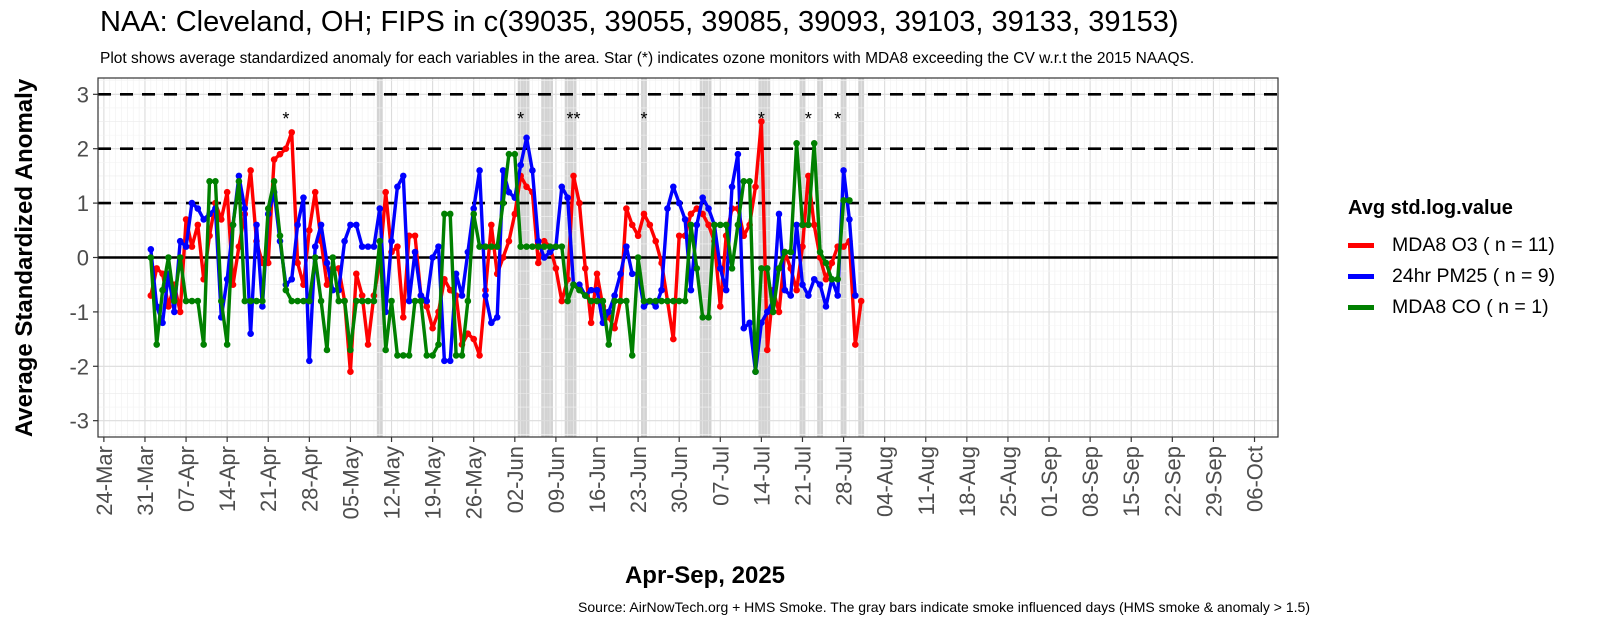 Image resolution: width=1600 pixels, height=640 pixels. Describe the element at coordinates (104, 481) in the screenshot. I see `x-tick-label: 24-Mar` at that location.